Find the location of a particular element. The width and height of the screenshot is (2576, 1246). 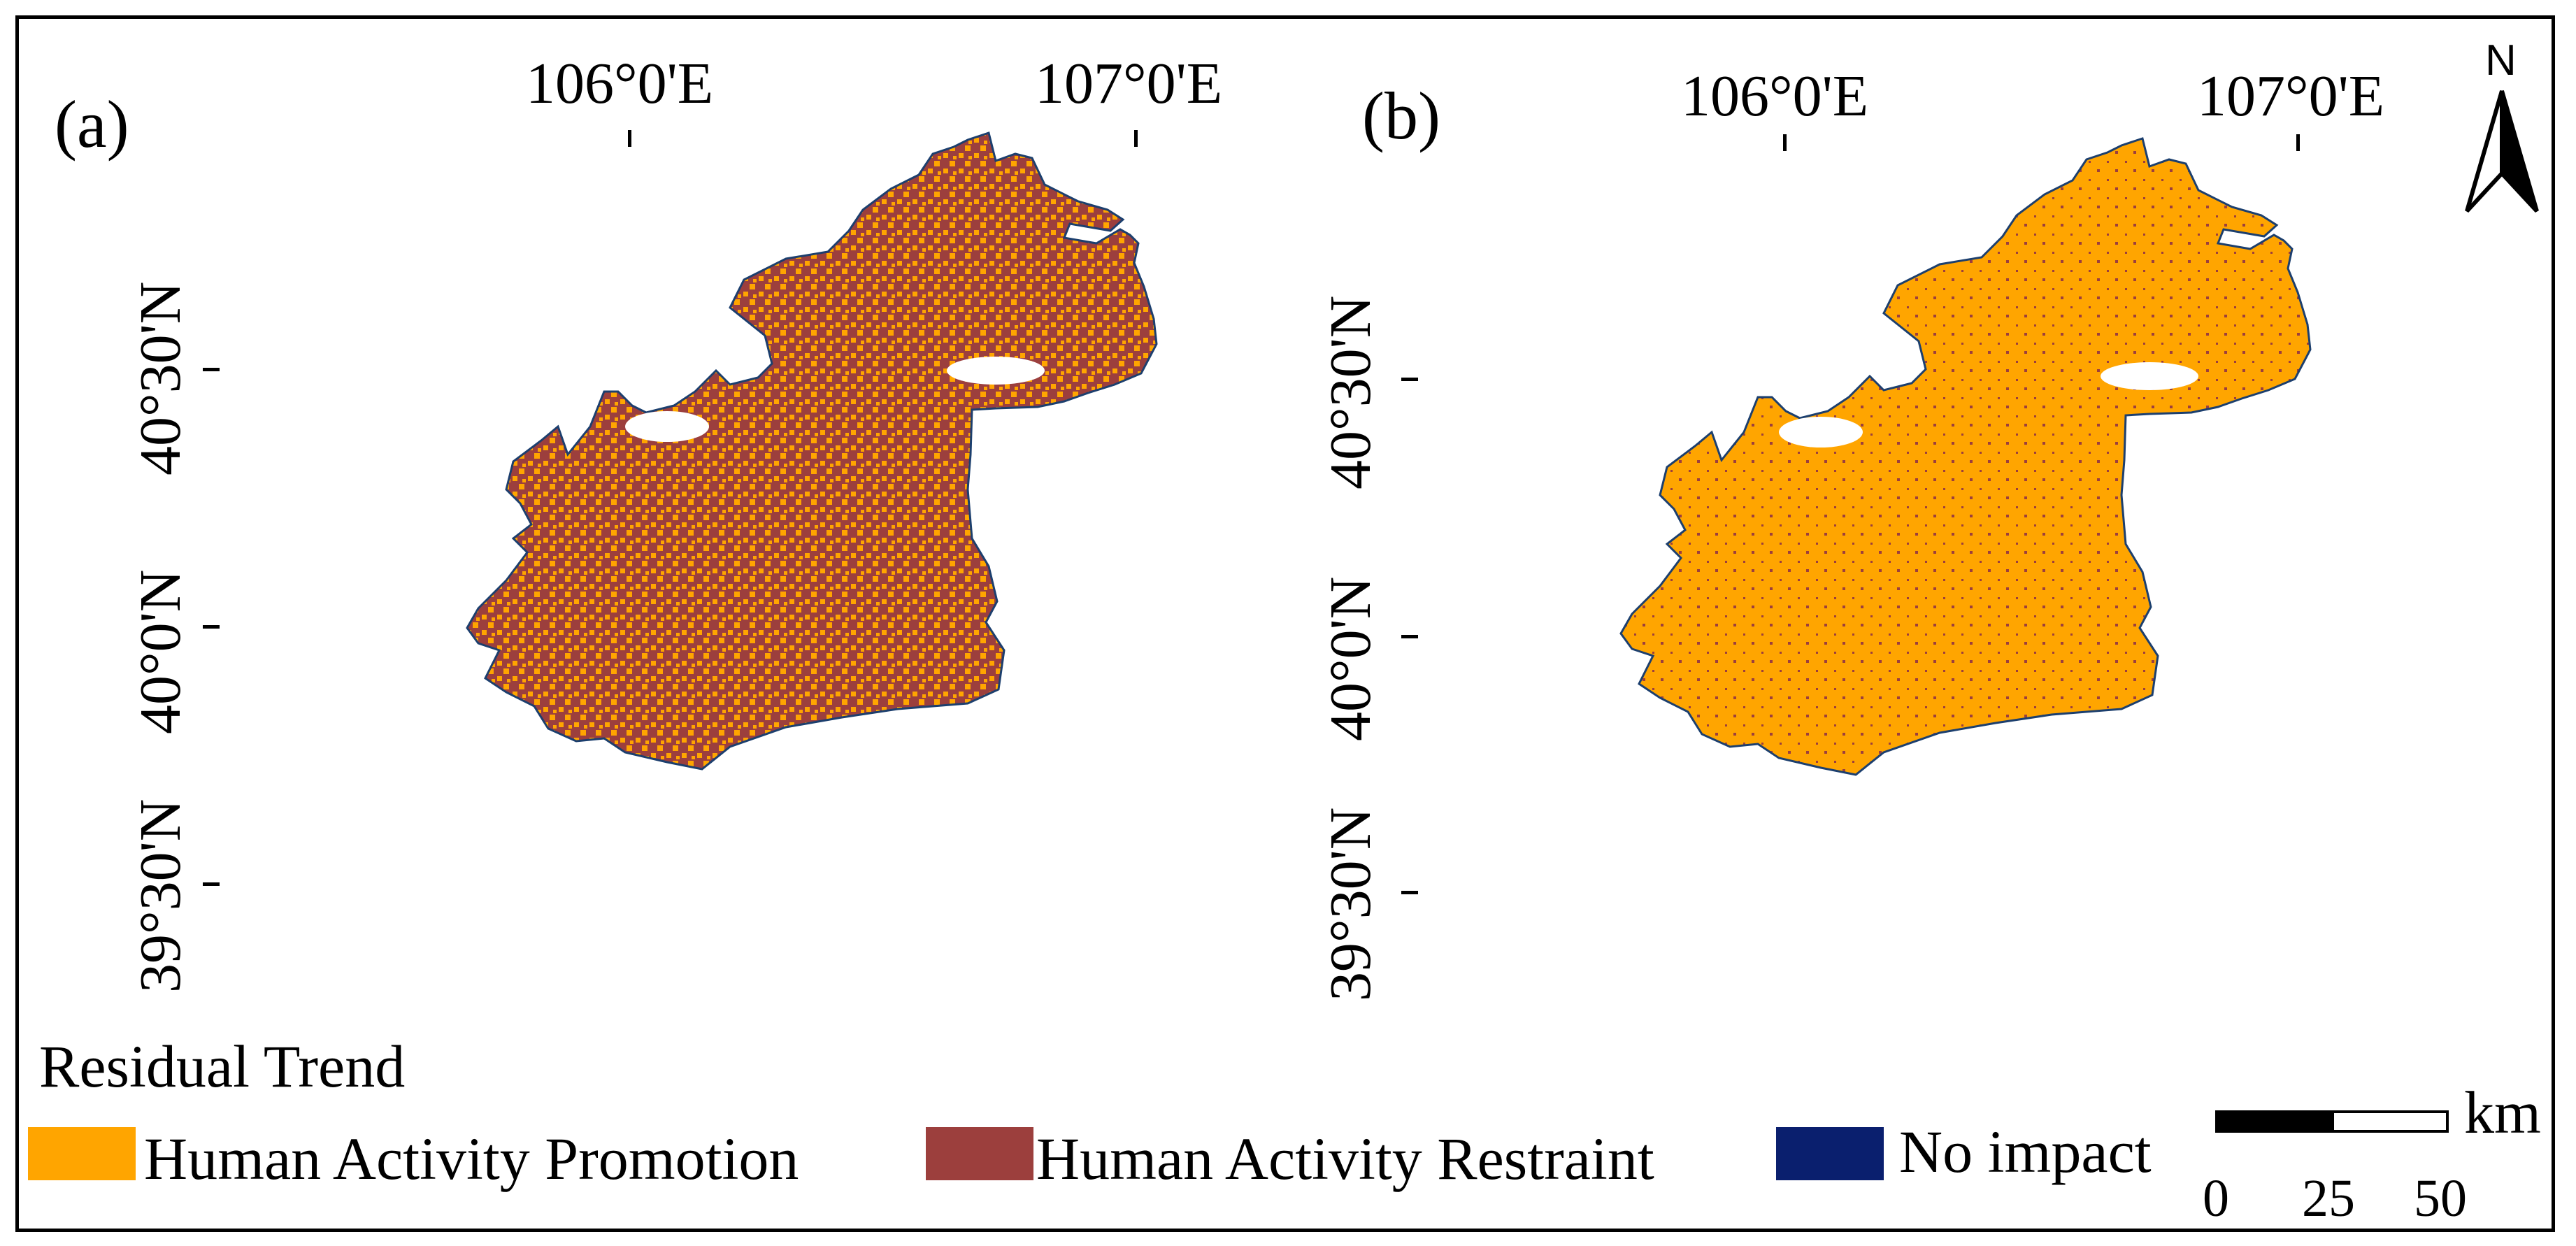

legend-swatch-restraint is located at coordinates (979, 1153).